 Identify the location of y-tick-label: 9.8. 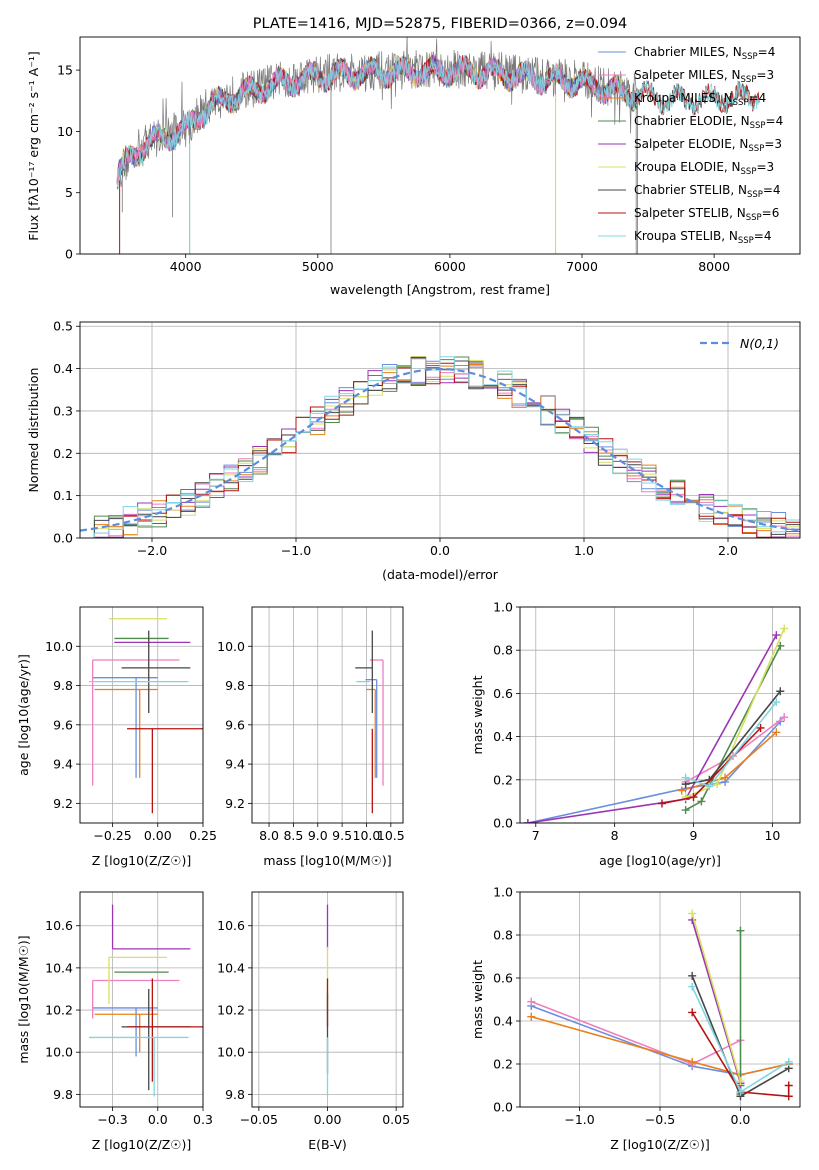
(235, 685).